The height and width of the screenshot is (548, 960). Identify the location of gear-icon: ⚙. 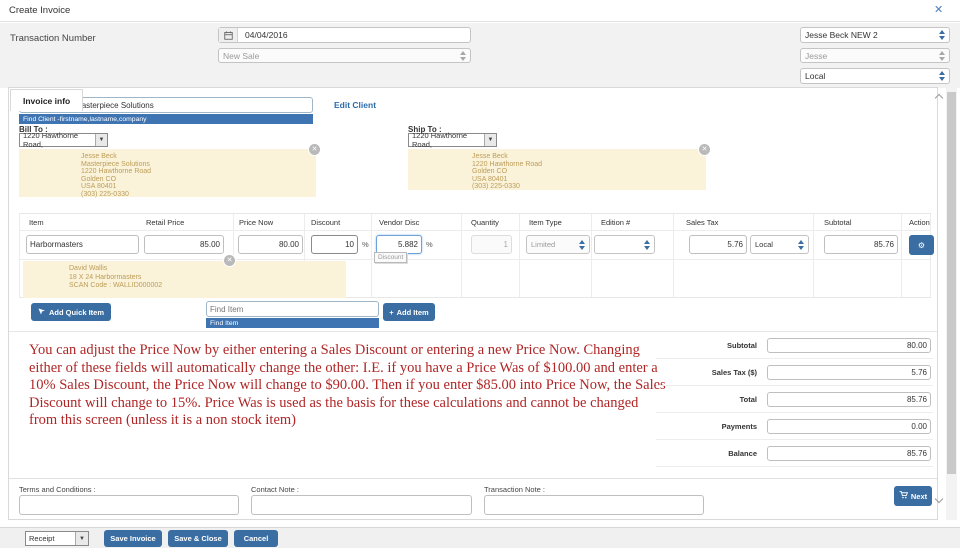
(921, 245).